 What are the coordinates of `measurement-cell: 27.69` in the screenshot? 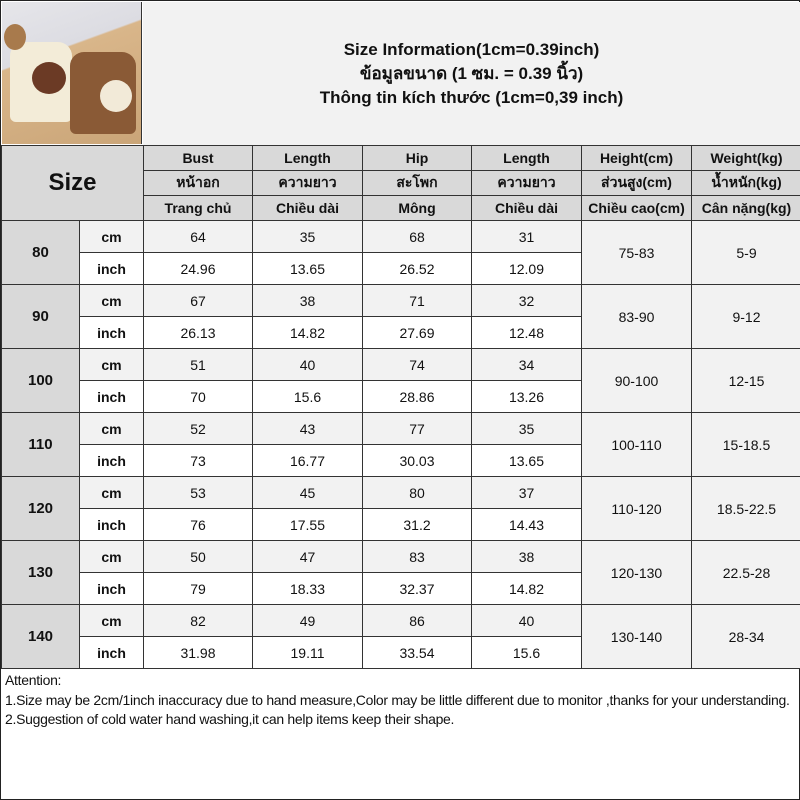 It's located at (417, 332).